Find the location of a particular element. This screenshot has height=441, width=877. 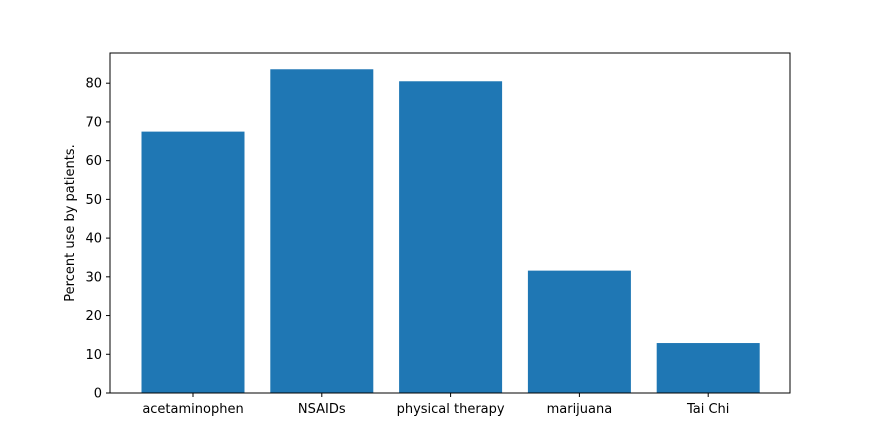

bar-physical-therapy is located at coordinates (451, 237).